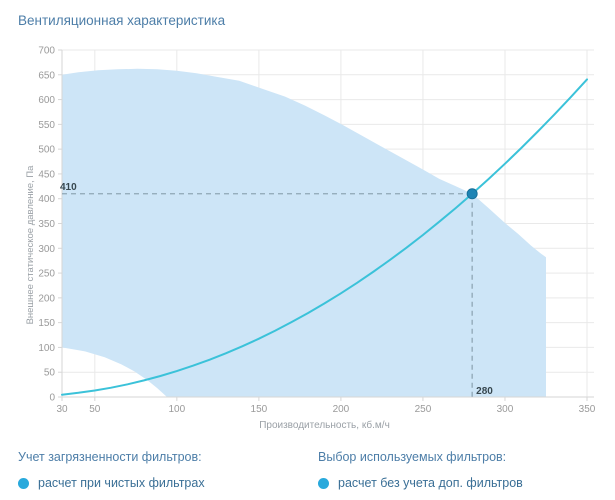 Image resolution: width=615 pixels, height=500 pixels. I want to click on y-tick-label: 500, so click(46, 150).